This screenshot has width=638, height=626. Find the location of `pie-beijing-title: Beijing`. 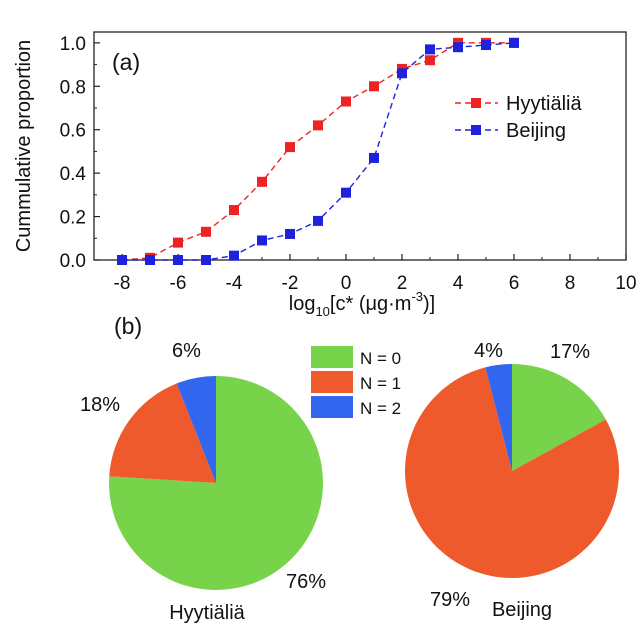

pie-beijing-title: Beijing is located at coordinates (522, 610).